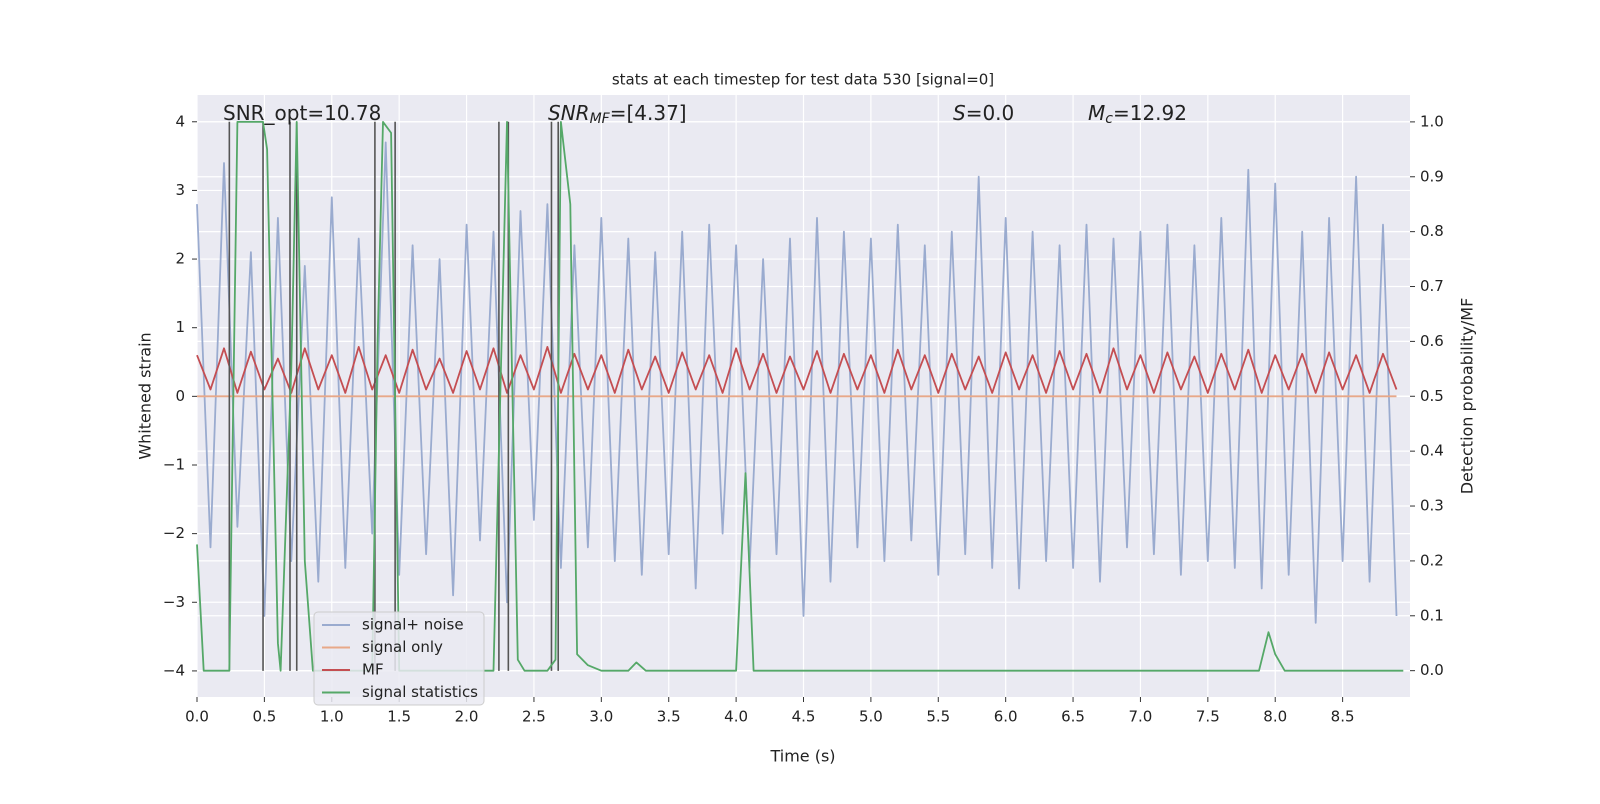  I want to click on y-tick-label: 3, so click(180, 190).